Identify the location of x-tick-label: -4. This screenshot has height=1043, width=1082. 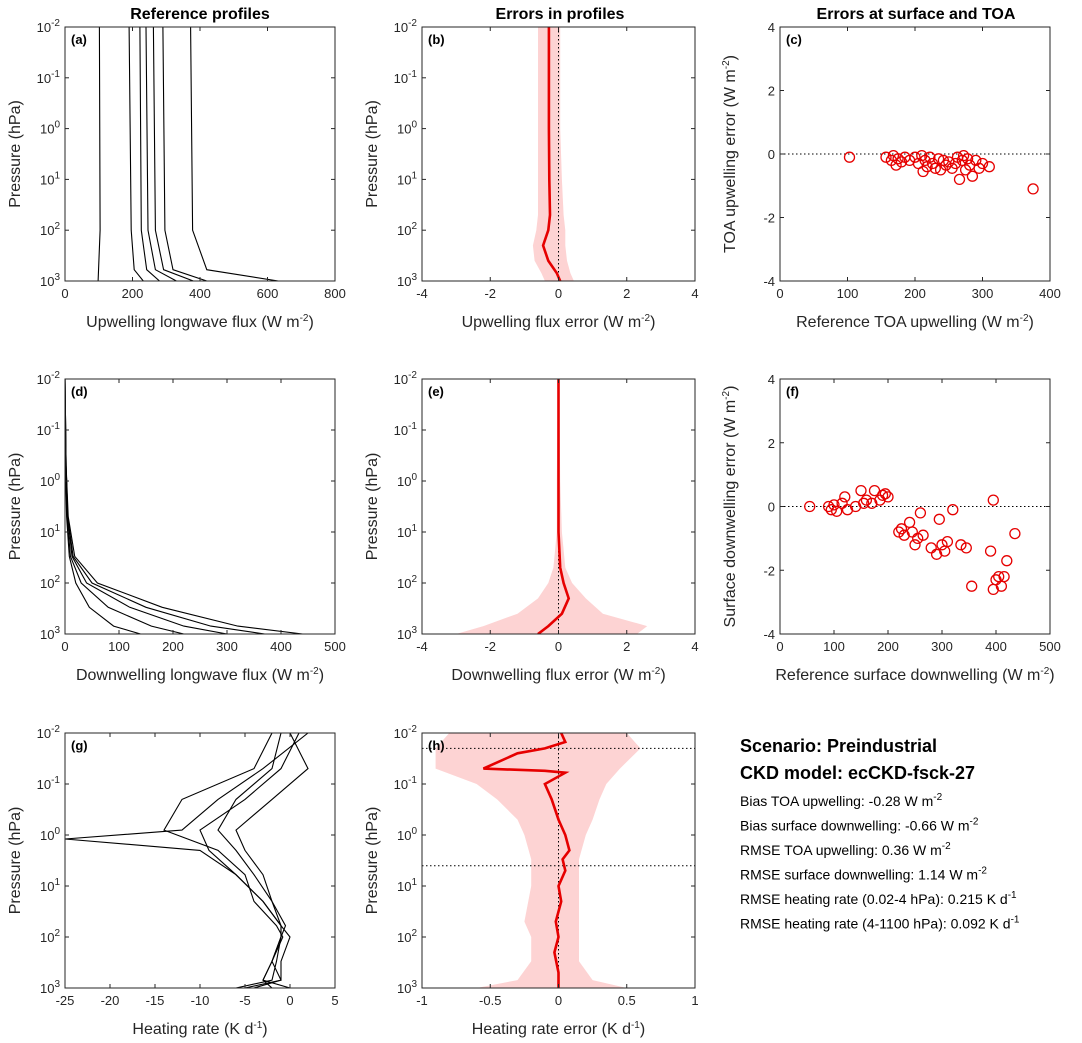
(422, 293).